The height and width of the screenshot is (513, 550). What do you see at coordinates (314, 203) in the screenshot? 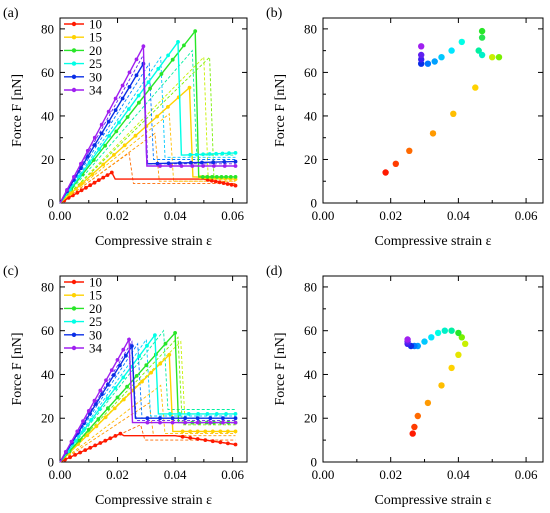
I see `y-tick-label: 0` at bounding box center [314, 203].